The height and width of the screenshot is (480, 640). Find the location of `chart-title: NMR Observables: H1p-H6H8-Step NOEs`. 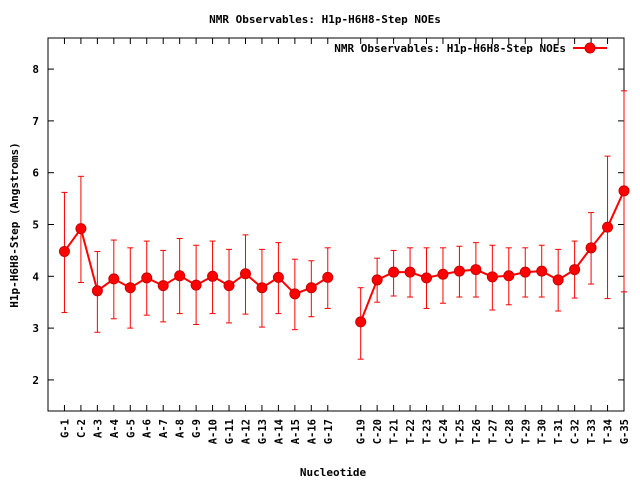

chart-title: NMR Observables: H1p-H6H8-Step NOEs is located at coordinates (325, 19).